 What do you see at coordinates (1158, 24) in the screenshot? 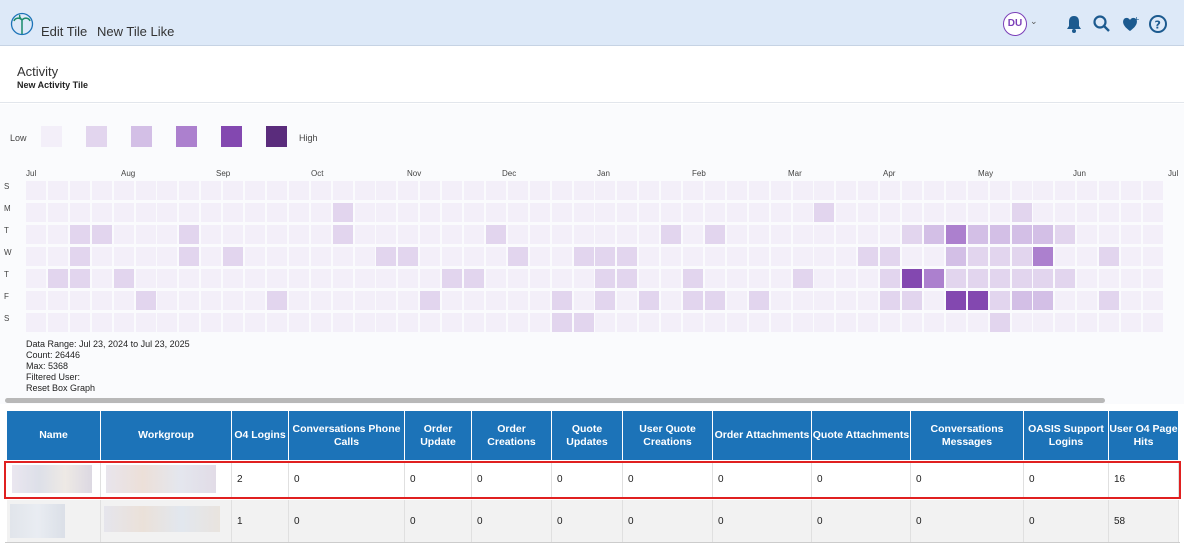
I see `help-icon: ?` at bounding box center [1158, 24].